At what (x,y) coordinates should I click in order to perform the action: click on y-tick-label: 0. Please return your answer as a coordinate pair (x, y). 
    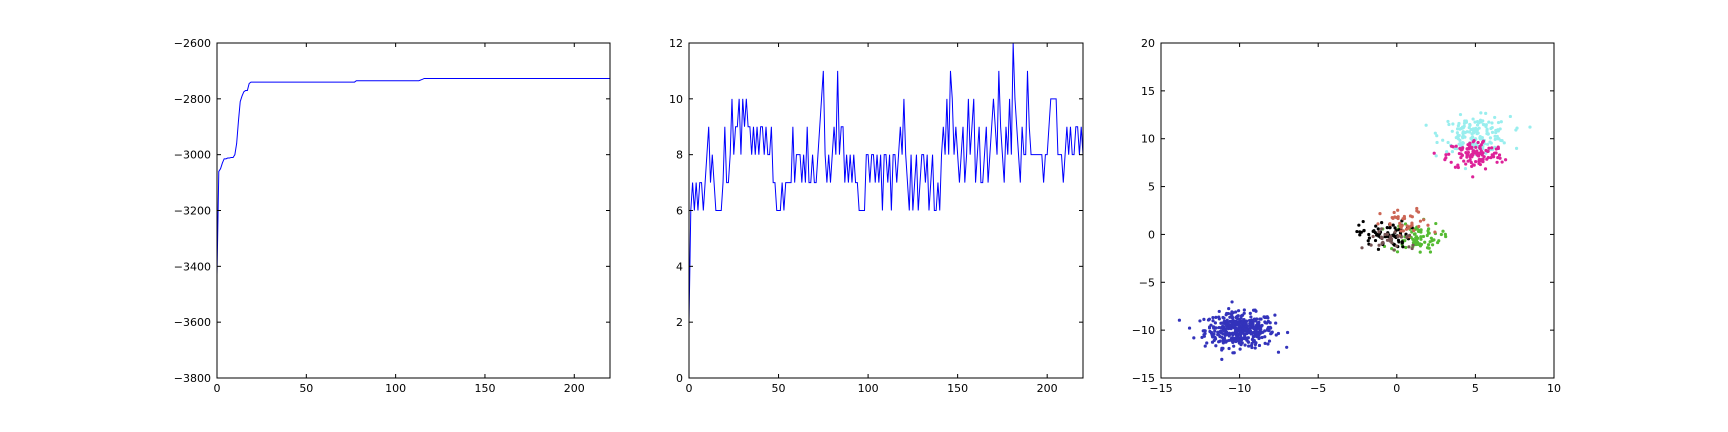
    Looking at the image, I should click on (679, 378).